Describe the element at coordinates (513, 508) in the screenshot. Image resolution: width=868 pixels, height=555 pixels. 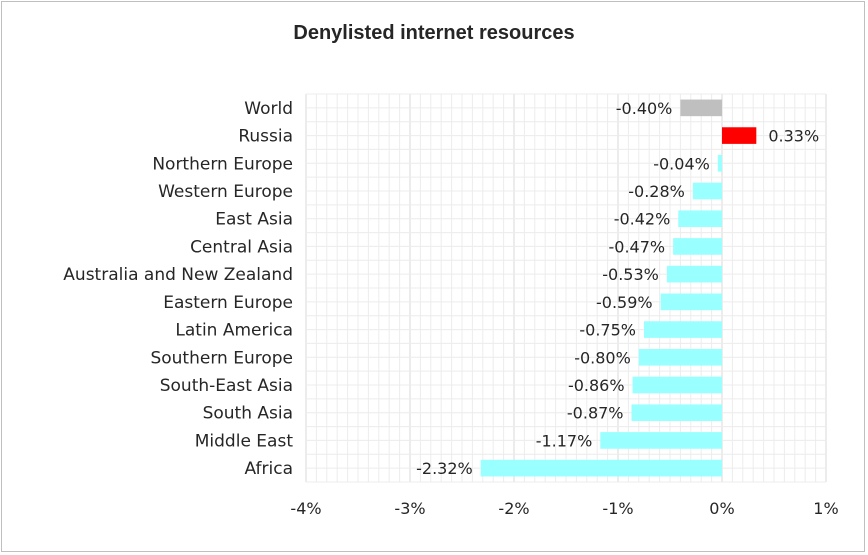
I see `x-tick-label: -2%` at that location.